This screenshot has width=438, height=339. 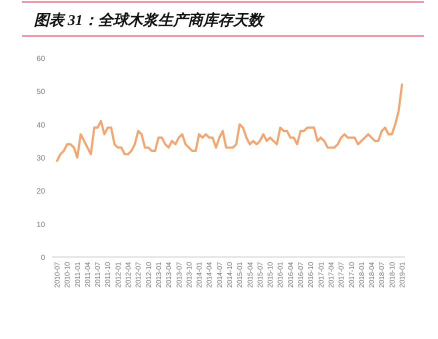 What do you see at coordinates (149, 20) in the screenshot?
I see `chart-title: 图表 31：全球木浆生产商库存天数` at bounding box center [149, 20].